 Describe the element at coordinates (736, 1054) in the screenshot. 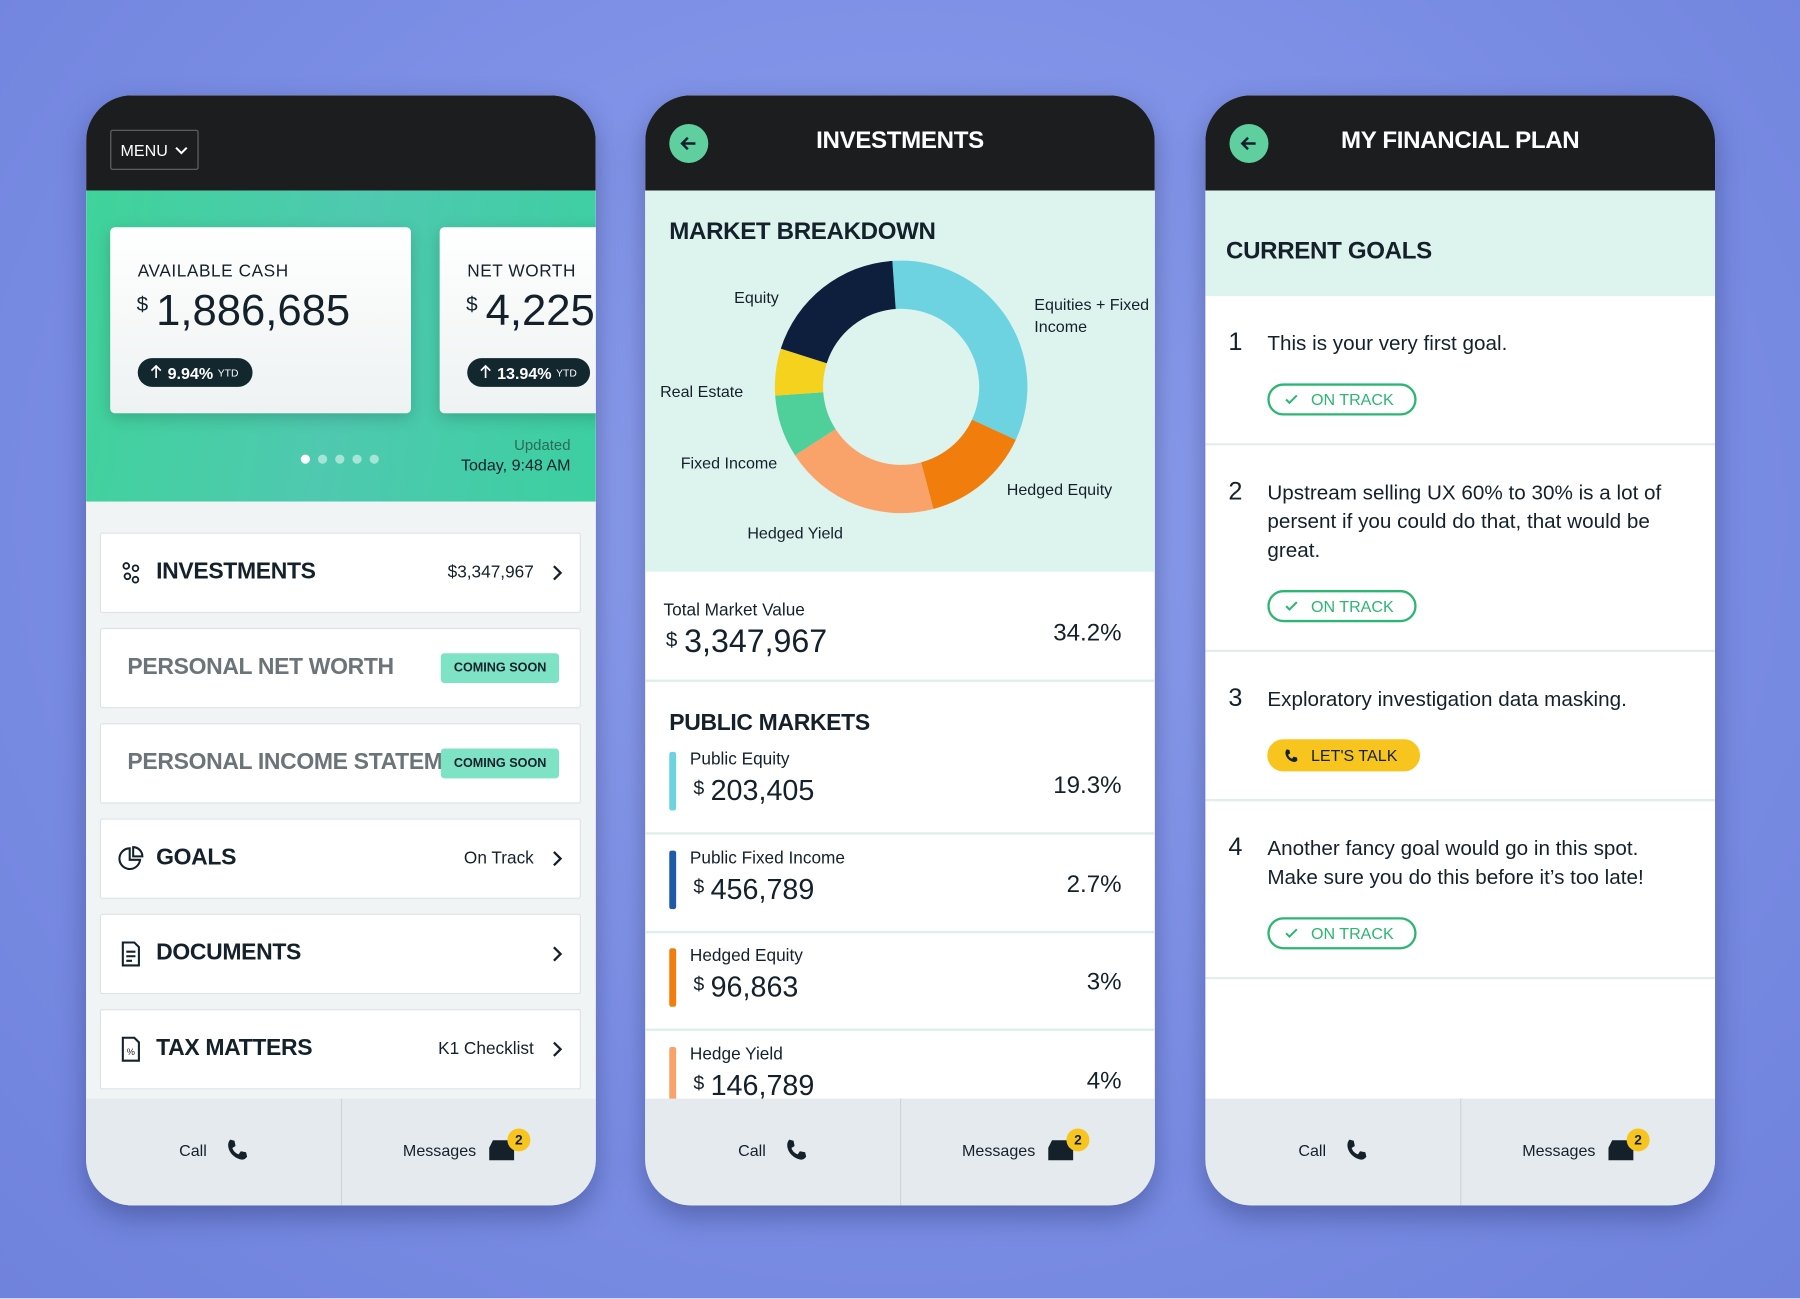

I see `market-name: Hedge Yield` at that location.